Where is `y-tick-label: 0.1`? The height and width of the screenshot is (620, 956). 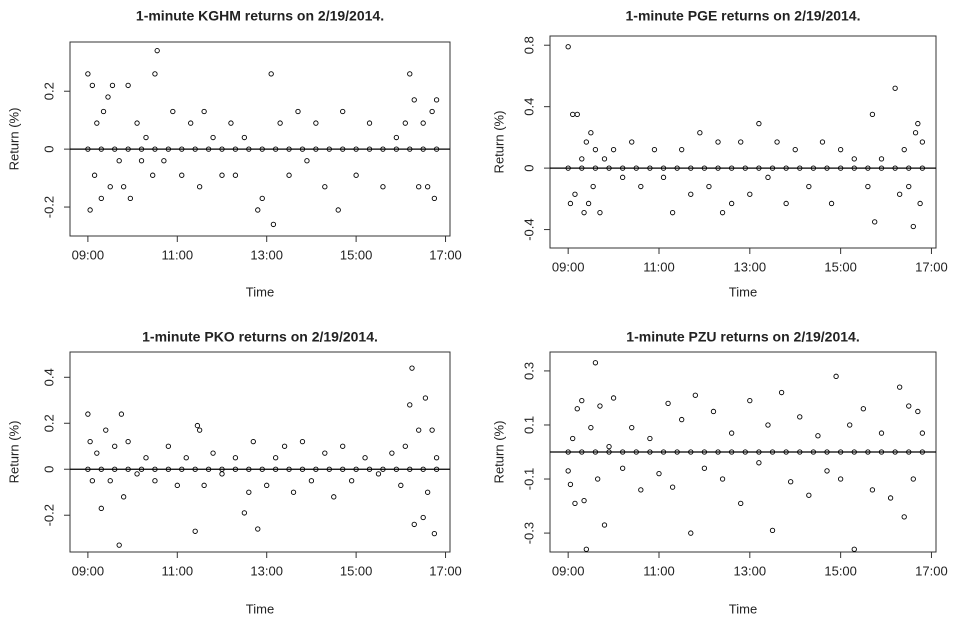 y-tick-label: 0.1 is located at coordinates (528, 425).